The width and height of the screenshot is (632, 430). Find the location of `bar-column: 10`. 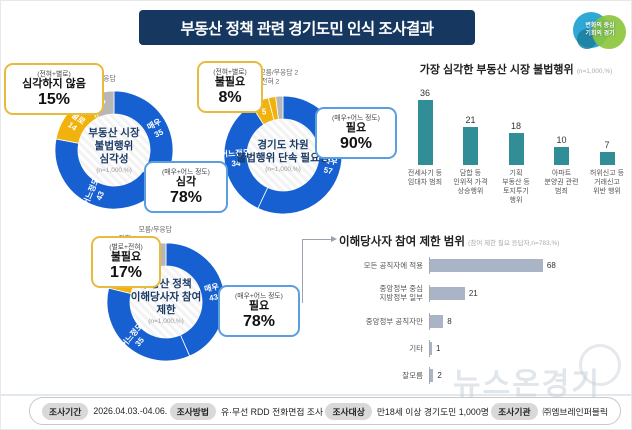

bar-column: 10 is located at coordinates (562, 150).